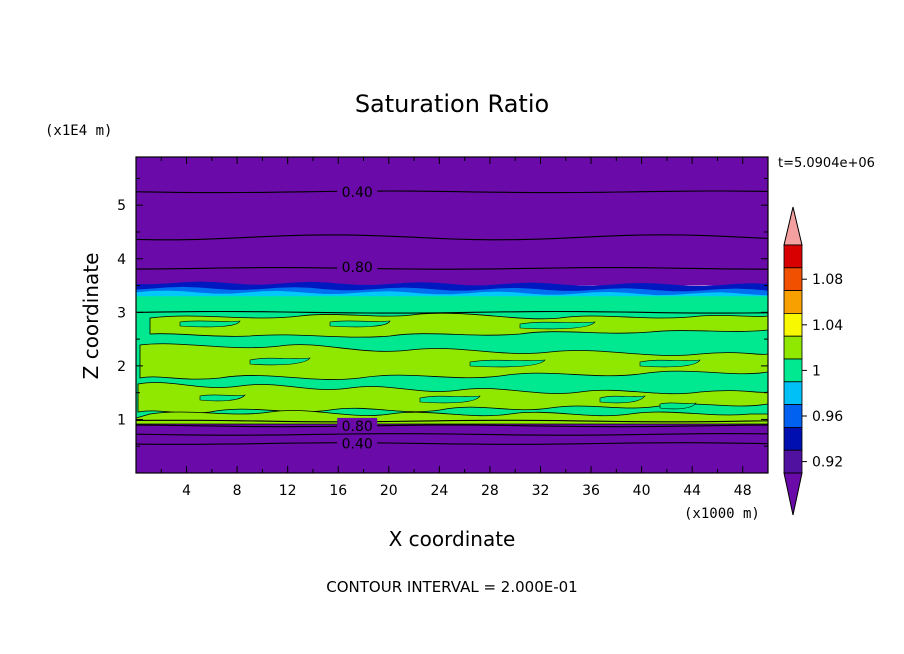 The height and width of the screenshot is (654, 904). Describe the element at coordinates (827, 463) in the screenshot. I see `colorbar-label: 0.92` at that location.